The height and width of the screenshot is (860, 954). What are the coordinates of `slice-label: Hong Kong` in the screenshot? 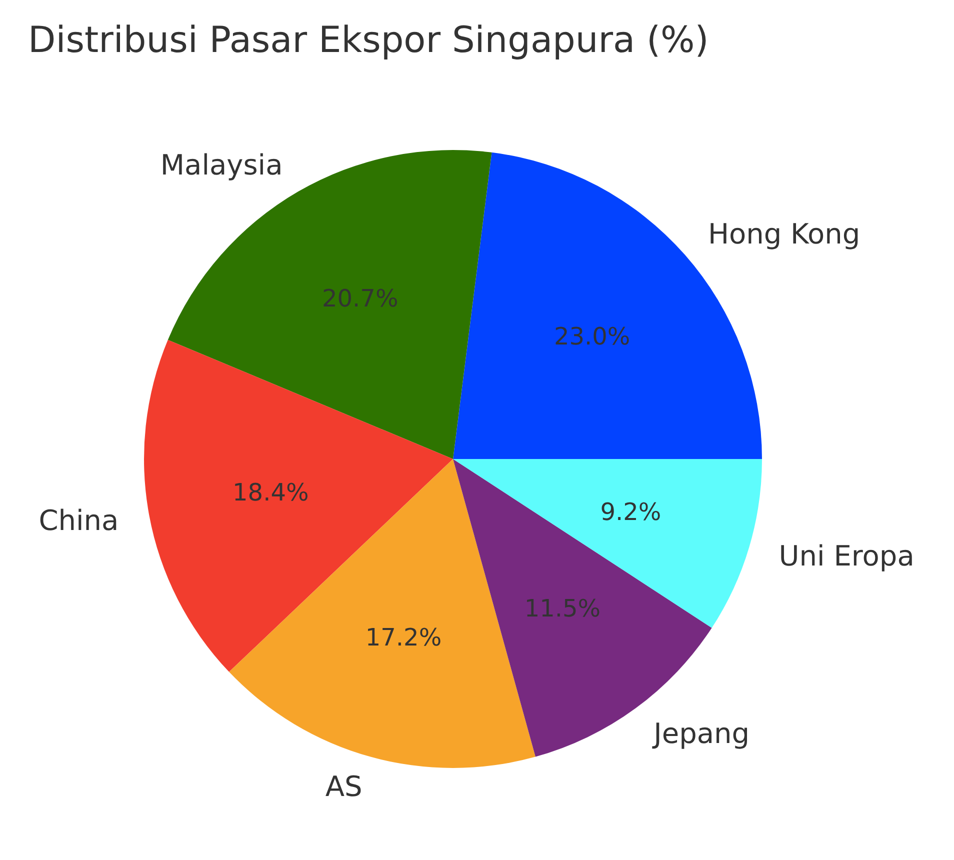 It's located at (784, 234).